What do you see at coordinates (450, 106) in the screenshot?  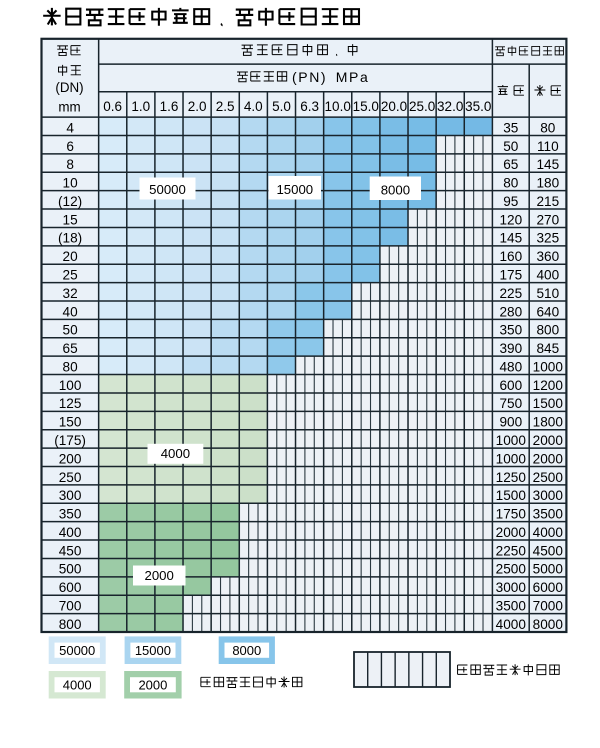 I see `svg-text: 32.0` at bounding box center [450, 106].